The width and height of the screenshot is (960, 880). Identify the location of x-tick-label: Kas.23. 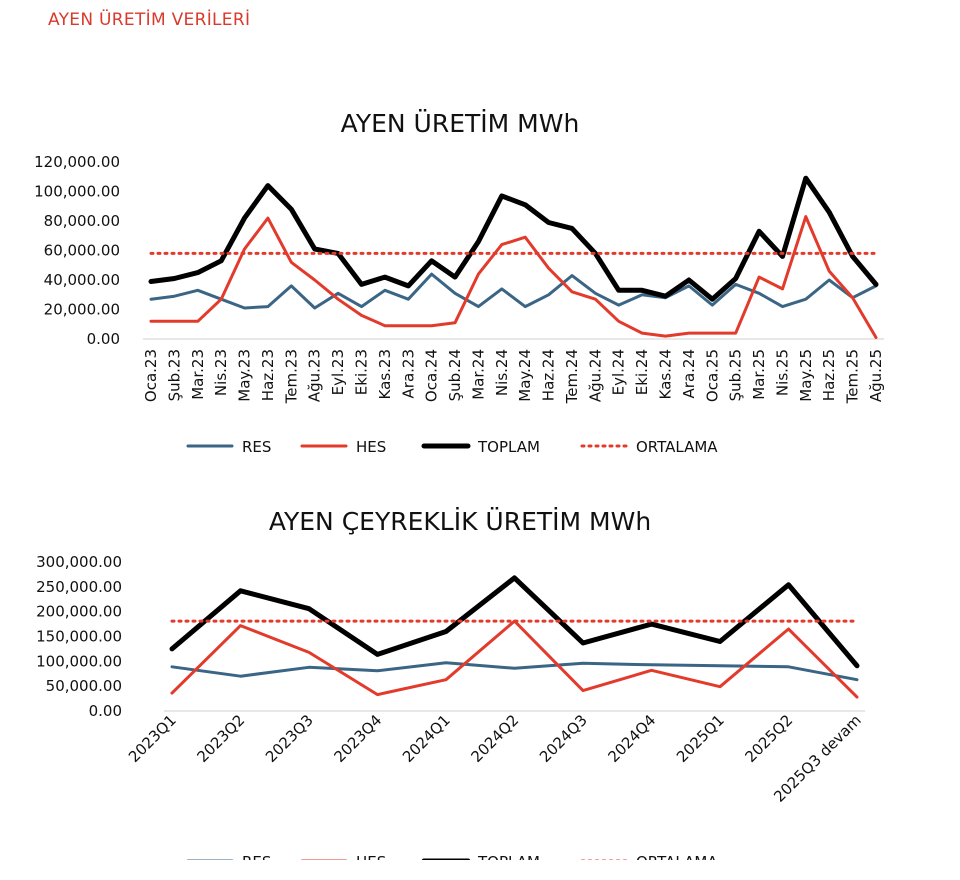
(385, 374).